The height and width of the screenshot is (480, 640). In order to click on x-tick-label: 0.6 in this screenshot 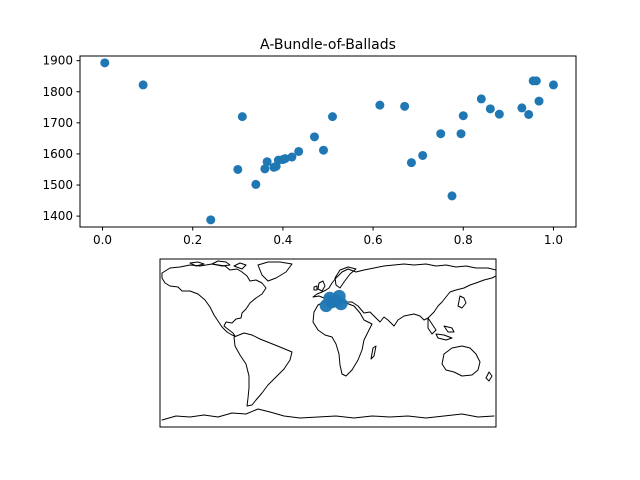, I will do `click(373, 240)`.